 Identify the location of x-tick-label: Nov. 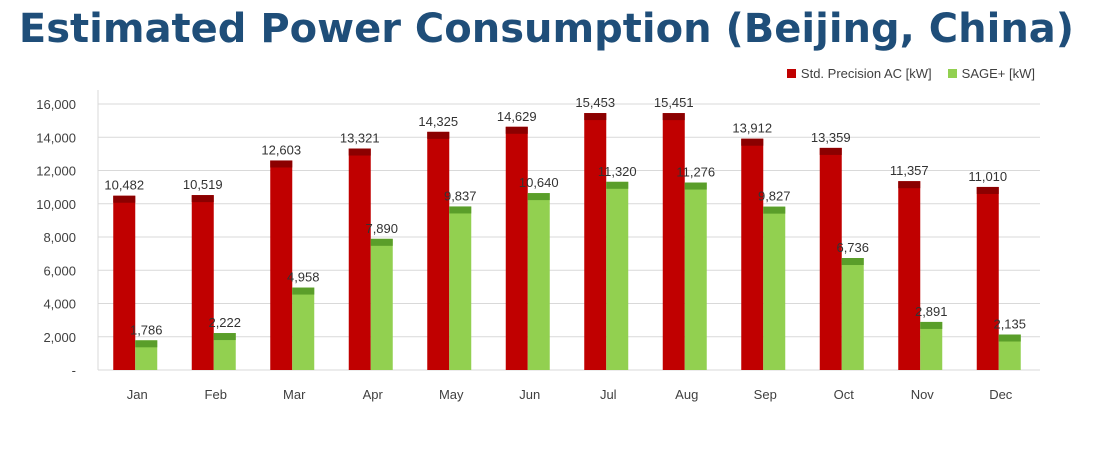
(923, 394).